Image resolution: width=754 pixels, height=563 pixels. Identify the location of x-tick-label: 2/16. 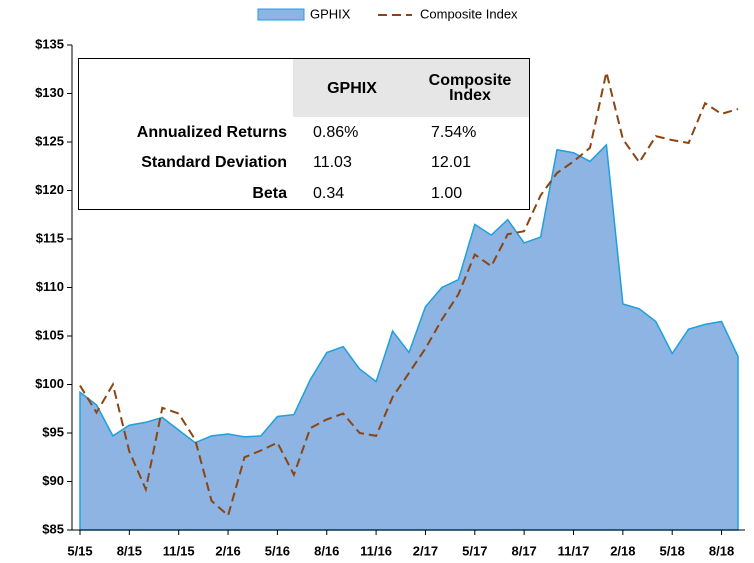
(227, 550).